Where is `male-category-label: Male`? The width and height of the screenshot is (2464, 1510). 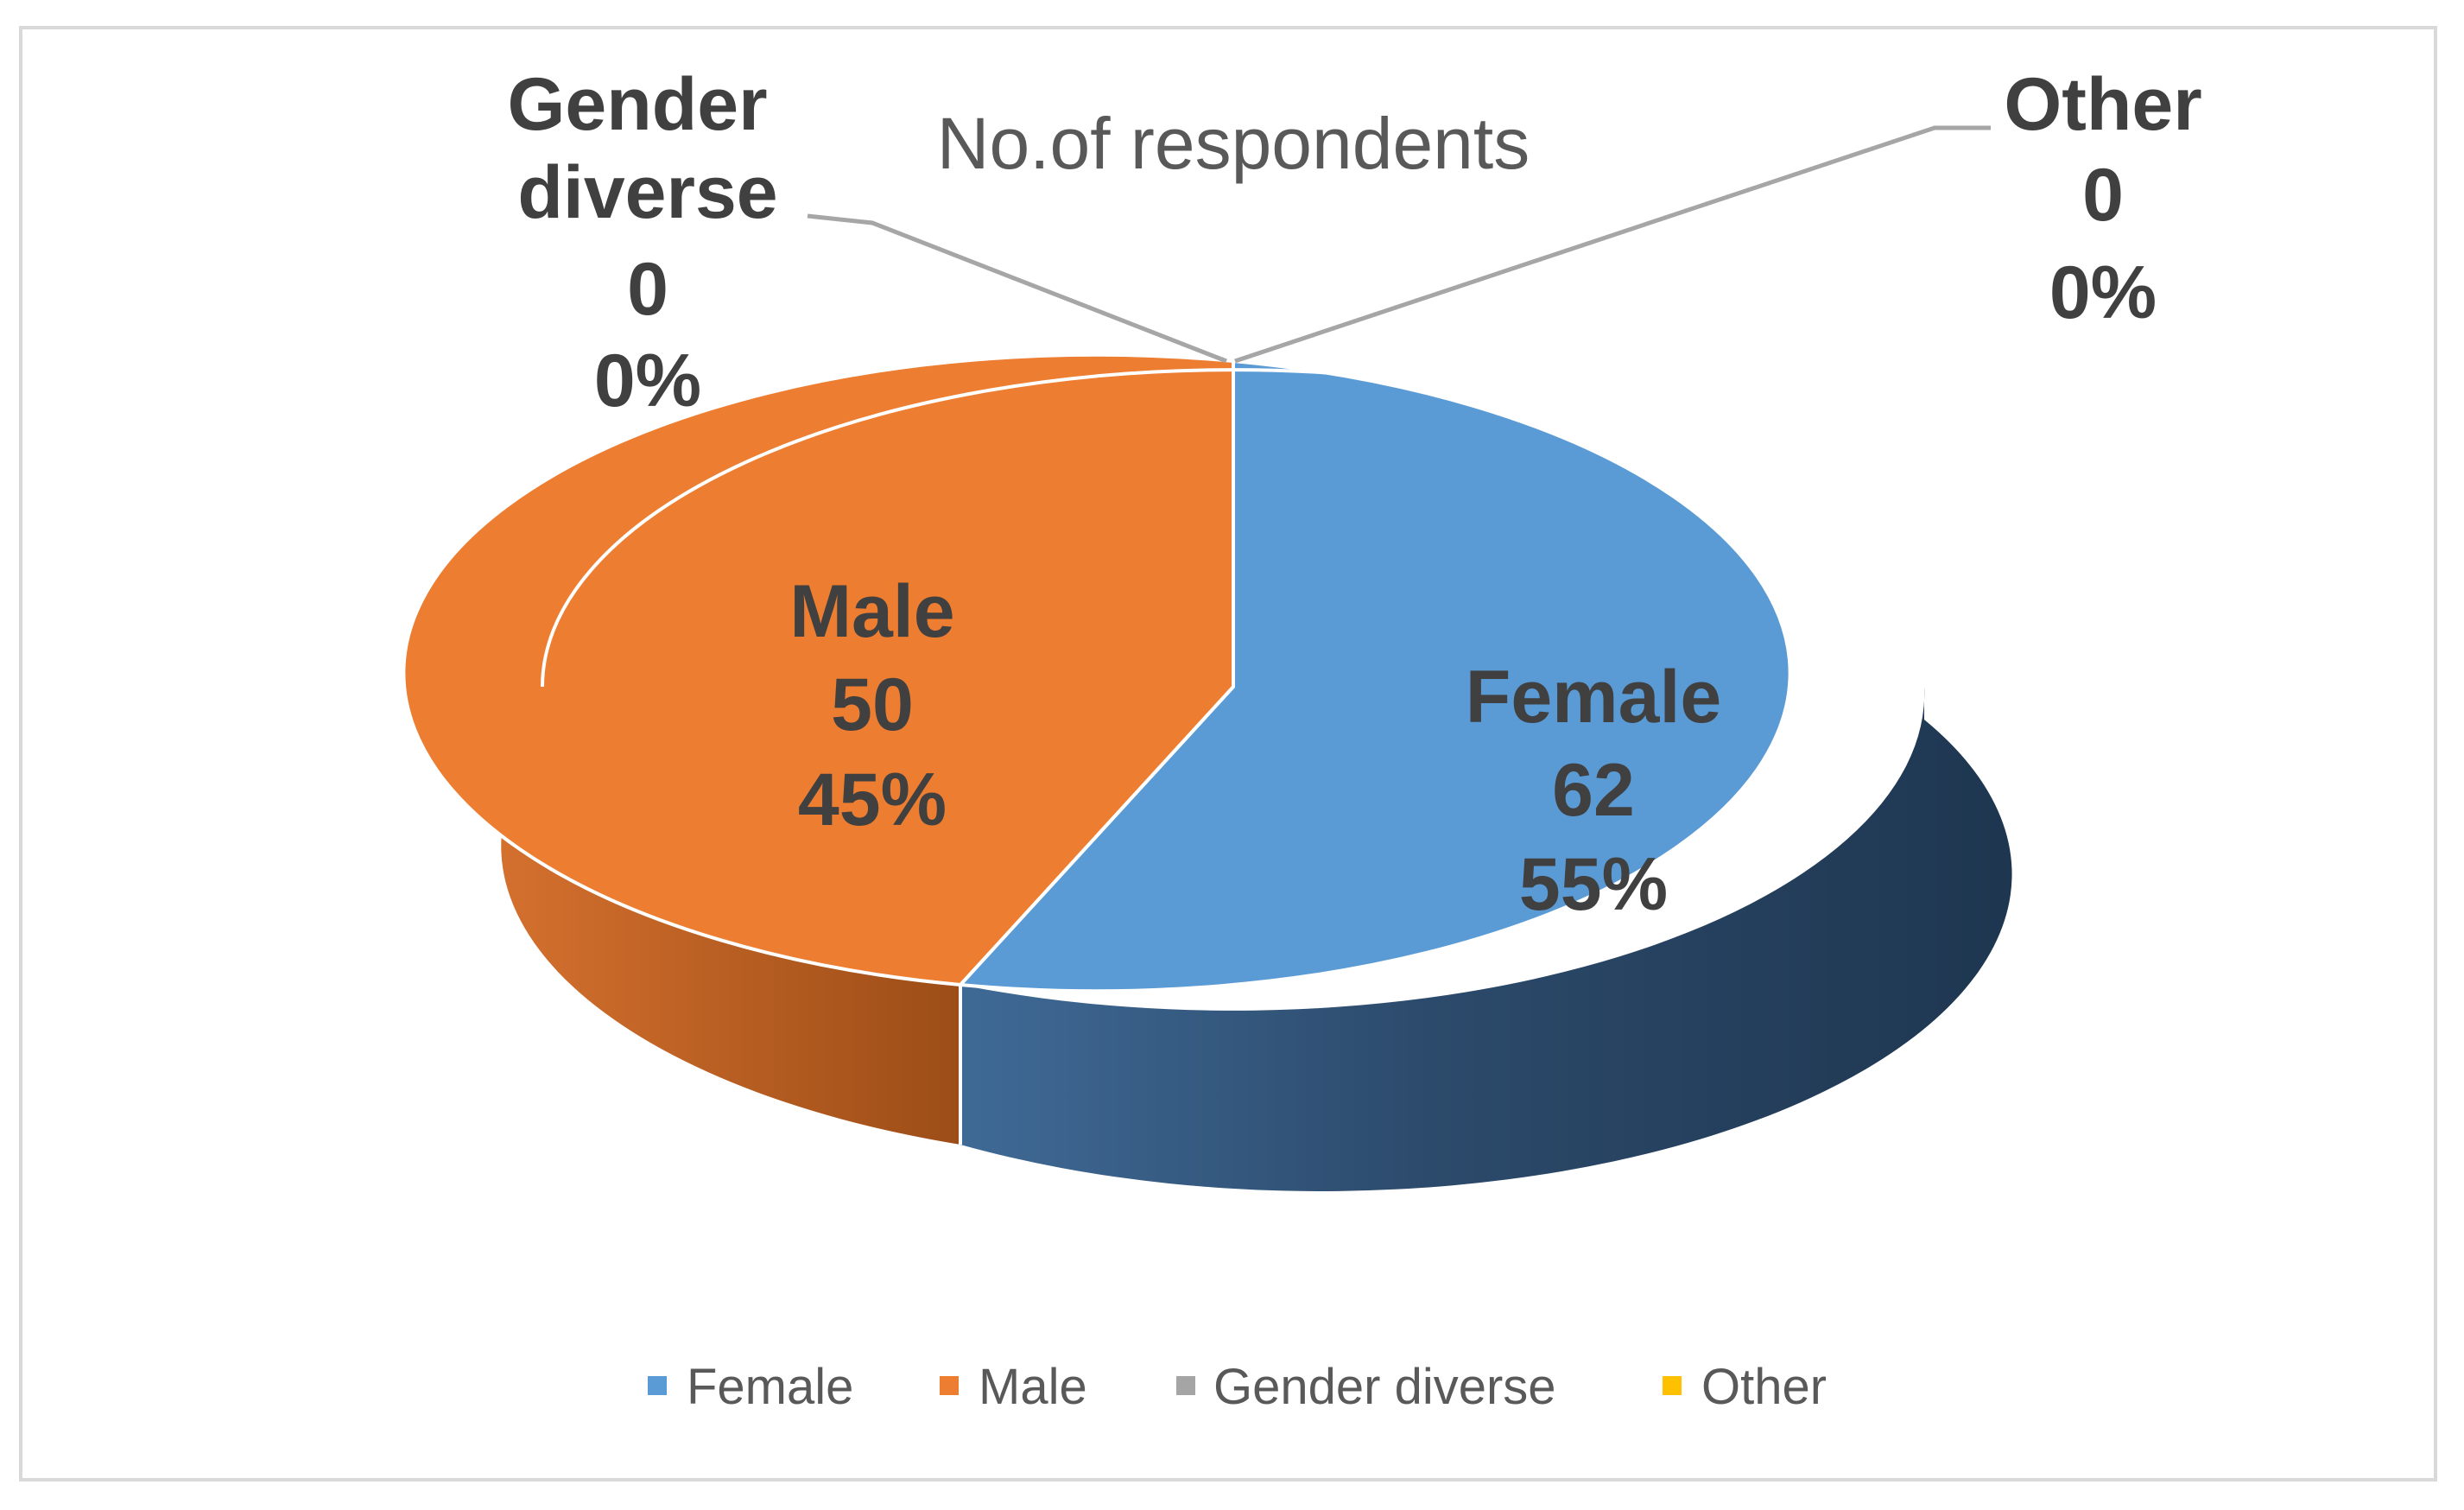 male-category-label: Male is located at coordinates (871, 612).